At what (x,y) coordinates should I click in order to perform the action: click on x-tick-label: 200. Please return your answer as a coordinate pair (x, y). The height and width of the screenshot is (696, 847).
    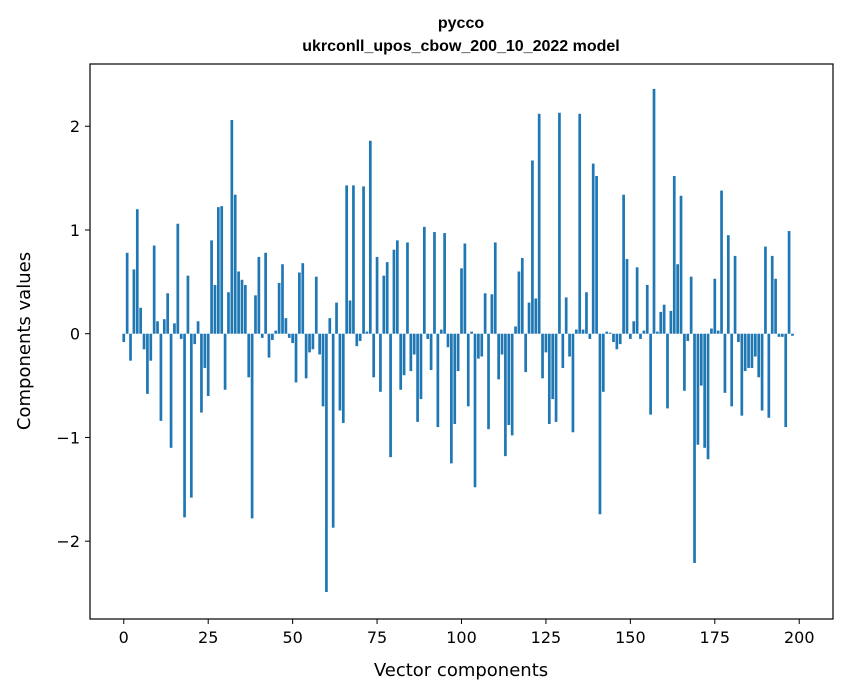
    Looking at the image, I should click on (799, 637).